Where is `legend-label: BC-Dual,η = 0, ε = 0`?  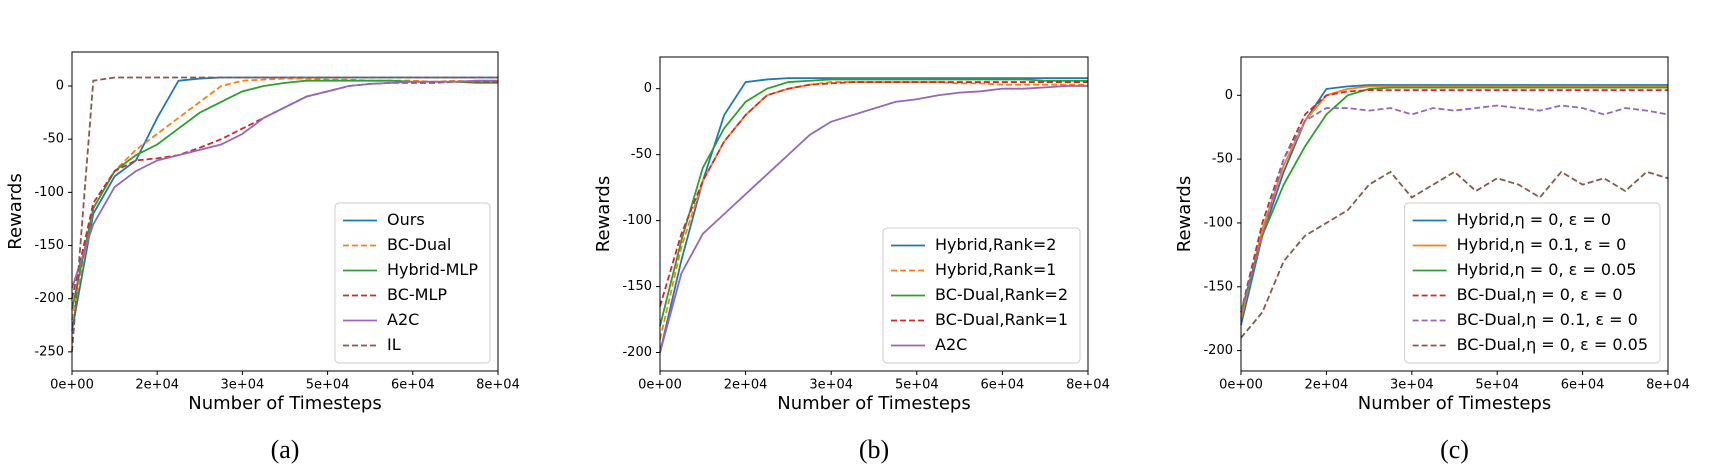
legend-label: BC-Dual,η = 0, ε = 0 is located at coordinates (1540, 294).